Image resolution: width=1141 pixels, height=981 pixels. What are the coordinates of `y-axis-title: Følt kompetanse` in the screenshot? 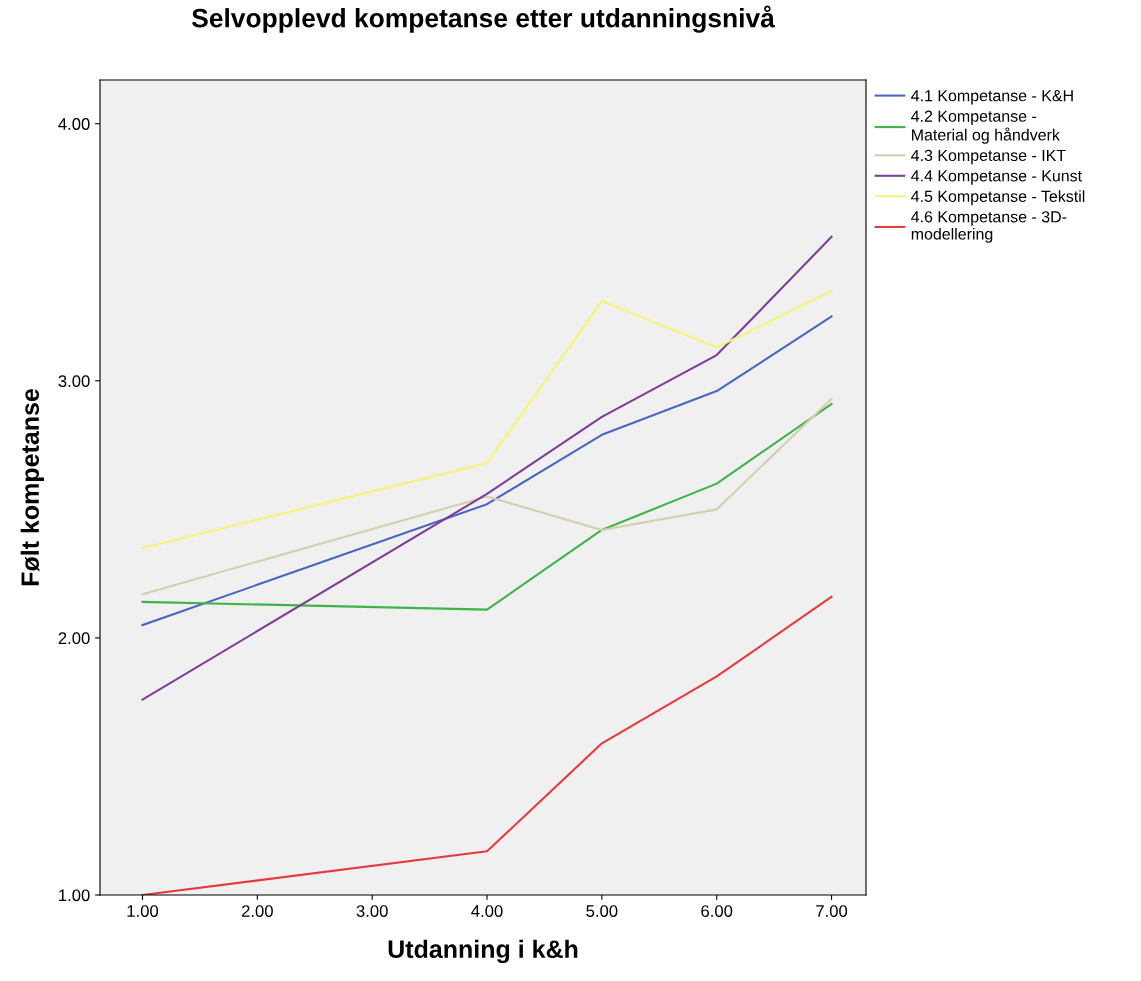 It's located at (32, 487).